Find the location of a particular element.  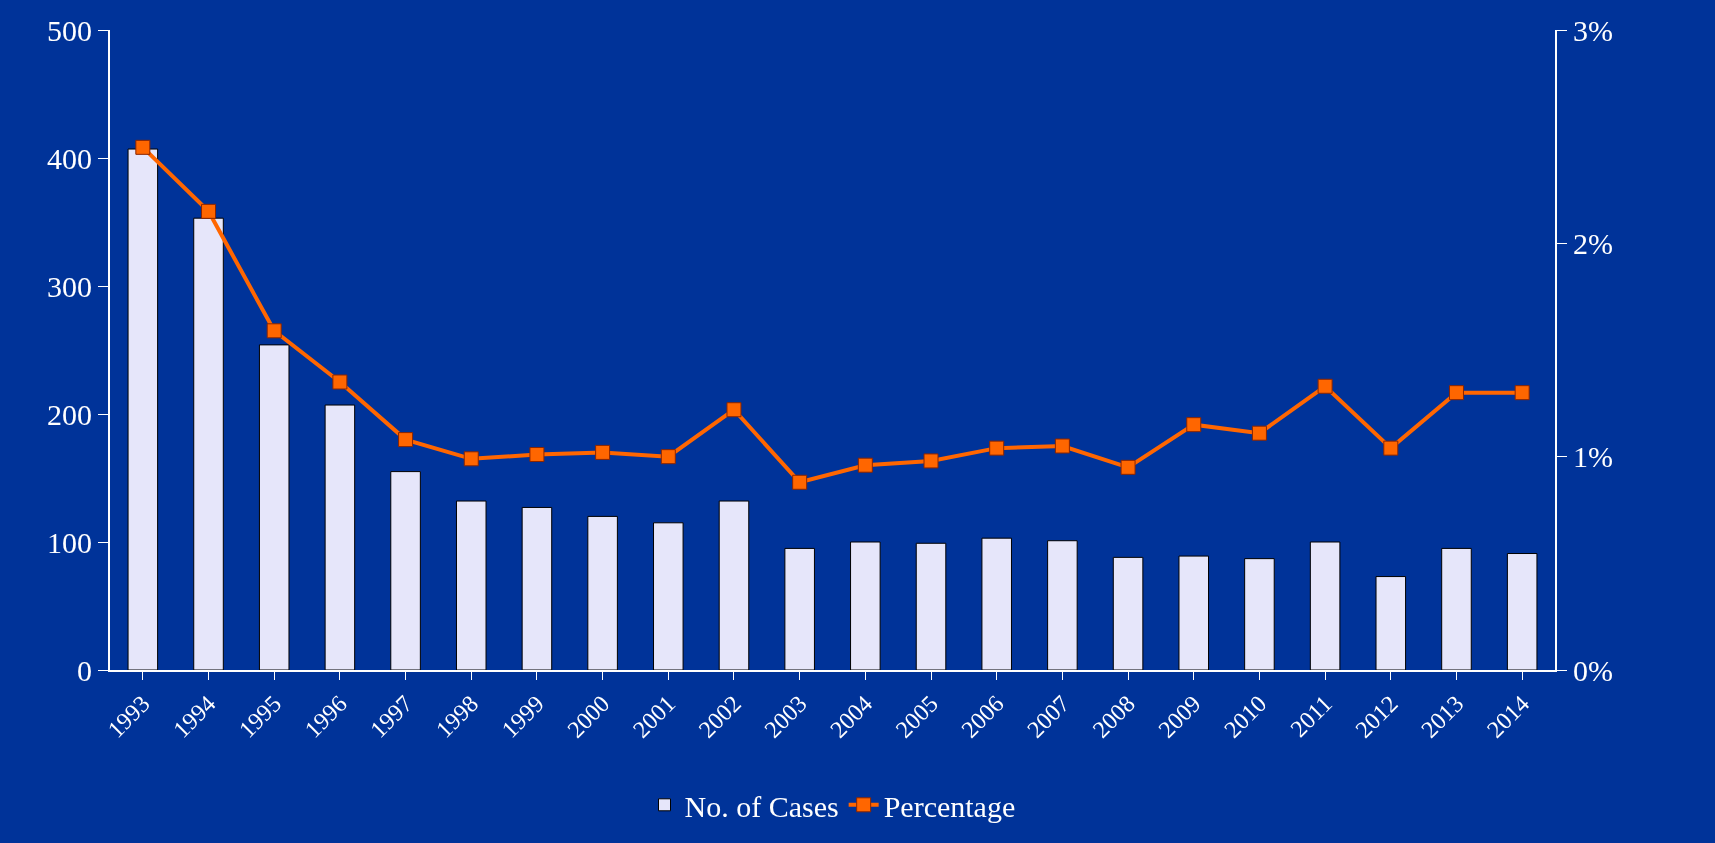

y-tick-label: 100 is located at coordinates (69, 542).